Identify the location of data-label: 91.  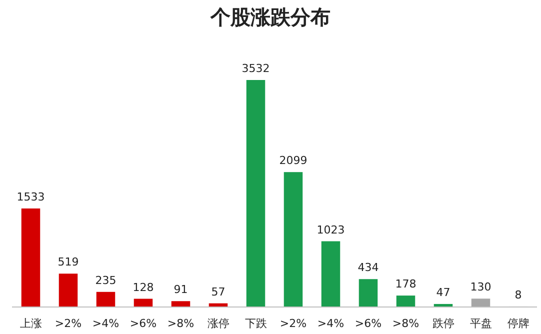
(181, 289).